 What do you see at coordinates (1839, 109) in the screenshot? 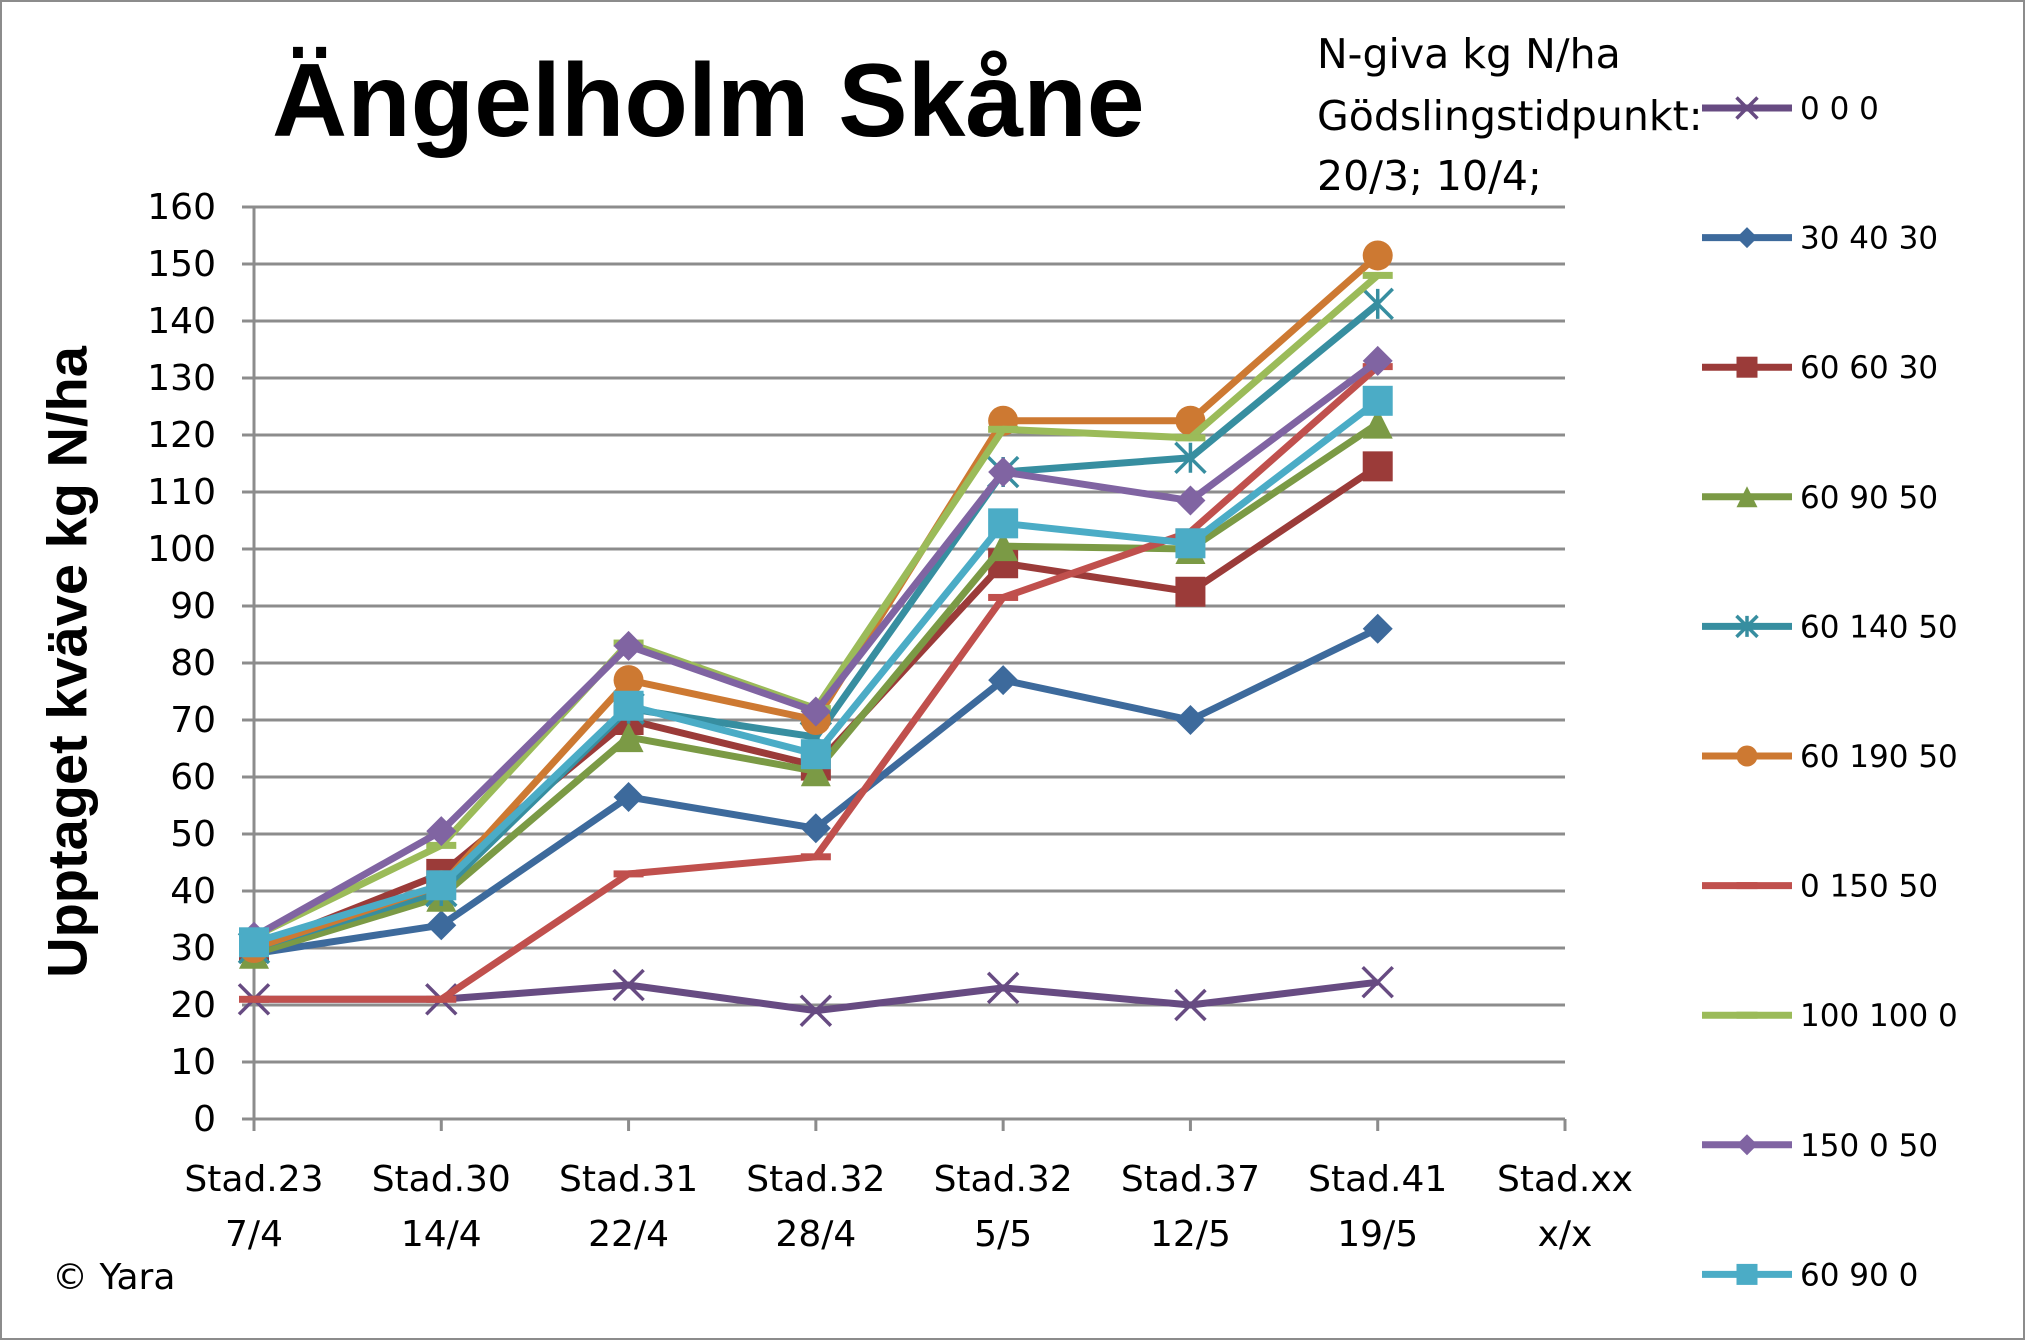
I see `legend-label: 0 0 0` at bounding box center [1839, 109].